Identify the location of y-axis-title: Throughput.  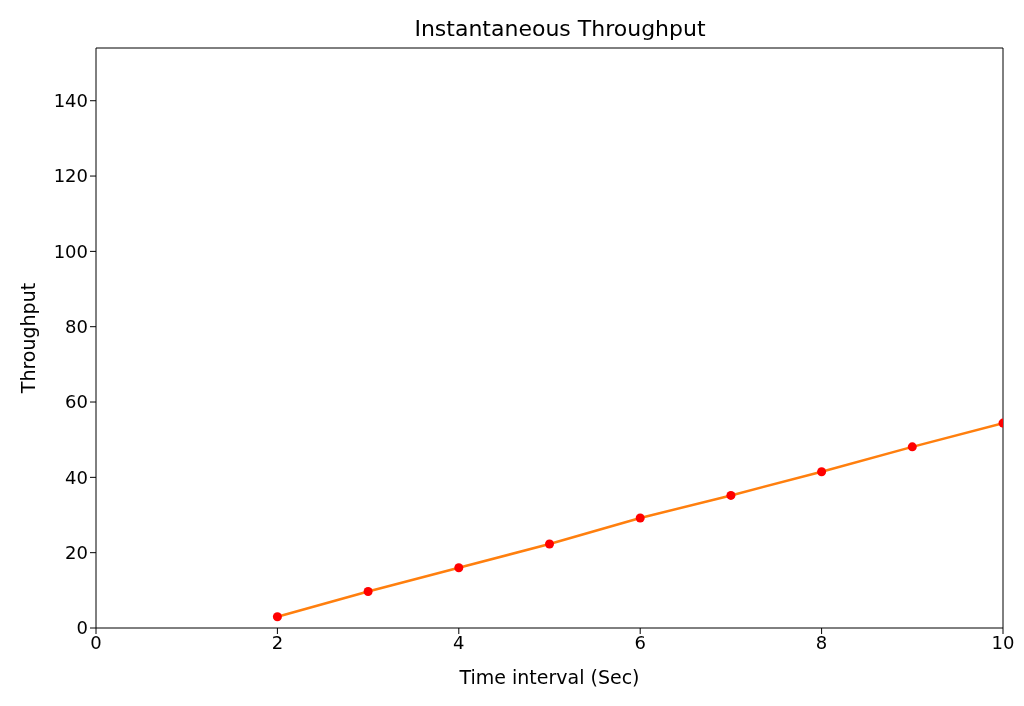
(27, 338).